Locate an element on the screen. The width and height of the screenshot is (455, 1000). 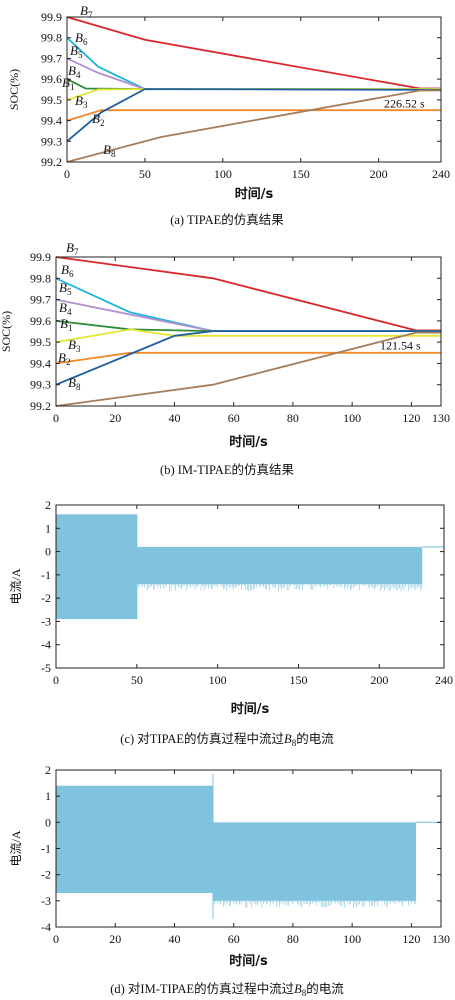
panel-caption: (b) IM-TIPAE的仿真结果 is located at coordinates (227, 469).